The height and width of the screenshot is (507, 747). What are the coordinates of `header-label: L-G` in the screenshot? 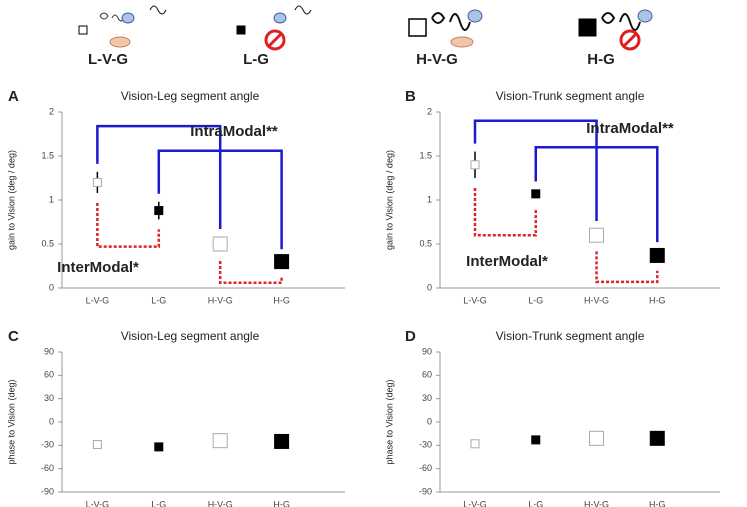 It's located at (256, 59).